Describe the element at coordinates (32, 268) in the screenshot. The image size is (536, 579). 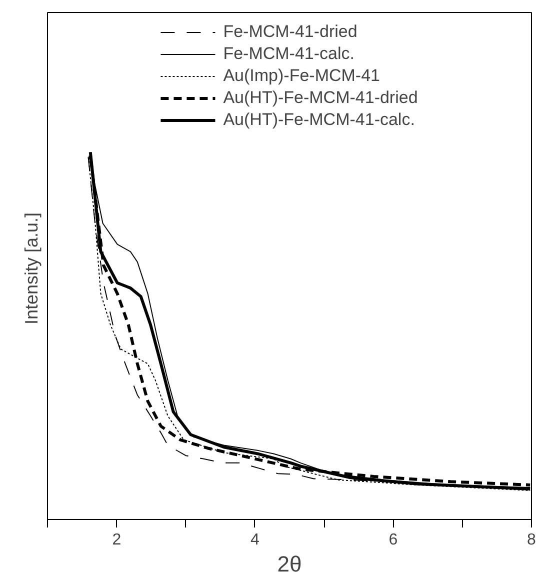
I see `y-axis-title: Intensity [a.u.]` at that location.